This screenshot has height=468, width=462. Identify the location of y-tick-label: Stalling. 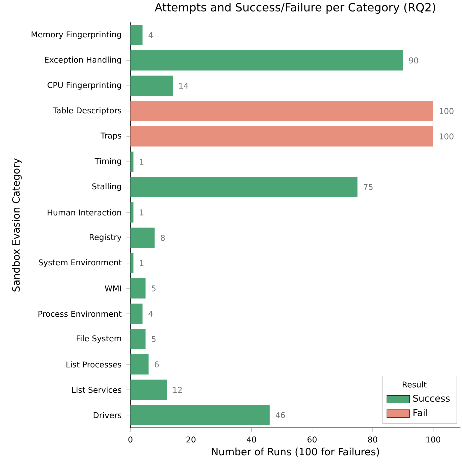
(107, 187).